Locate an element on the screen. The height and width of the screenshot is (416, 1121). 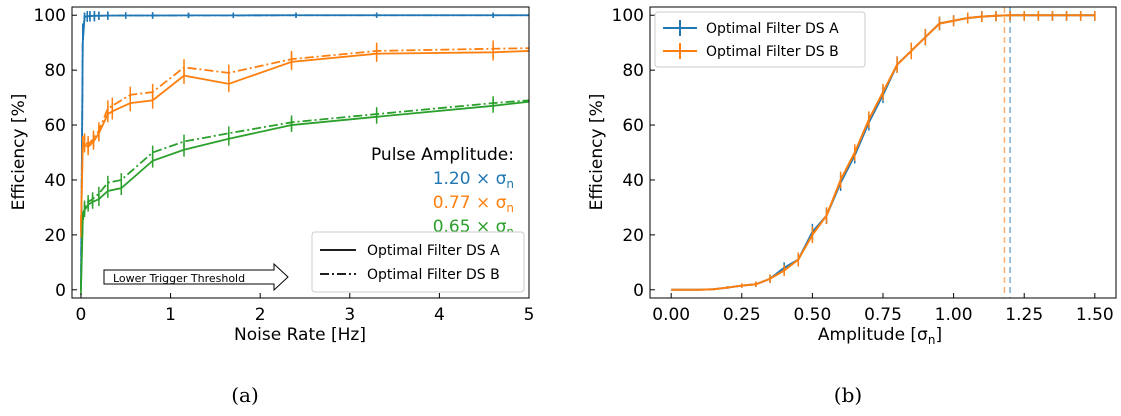
panel-b-xlabel: Amplitude [σn] is located at coordinates (880, 336).